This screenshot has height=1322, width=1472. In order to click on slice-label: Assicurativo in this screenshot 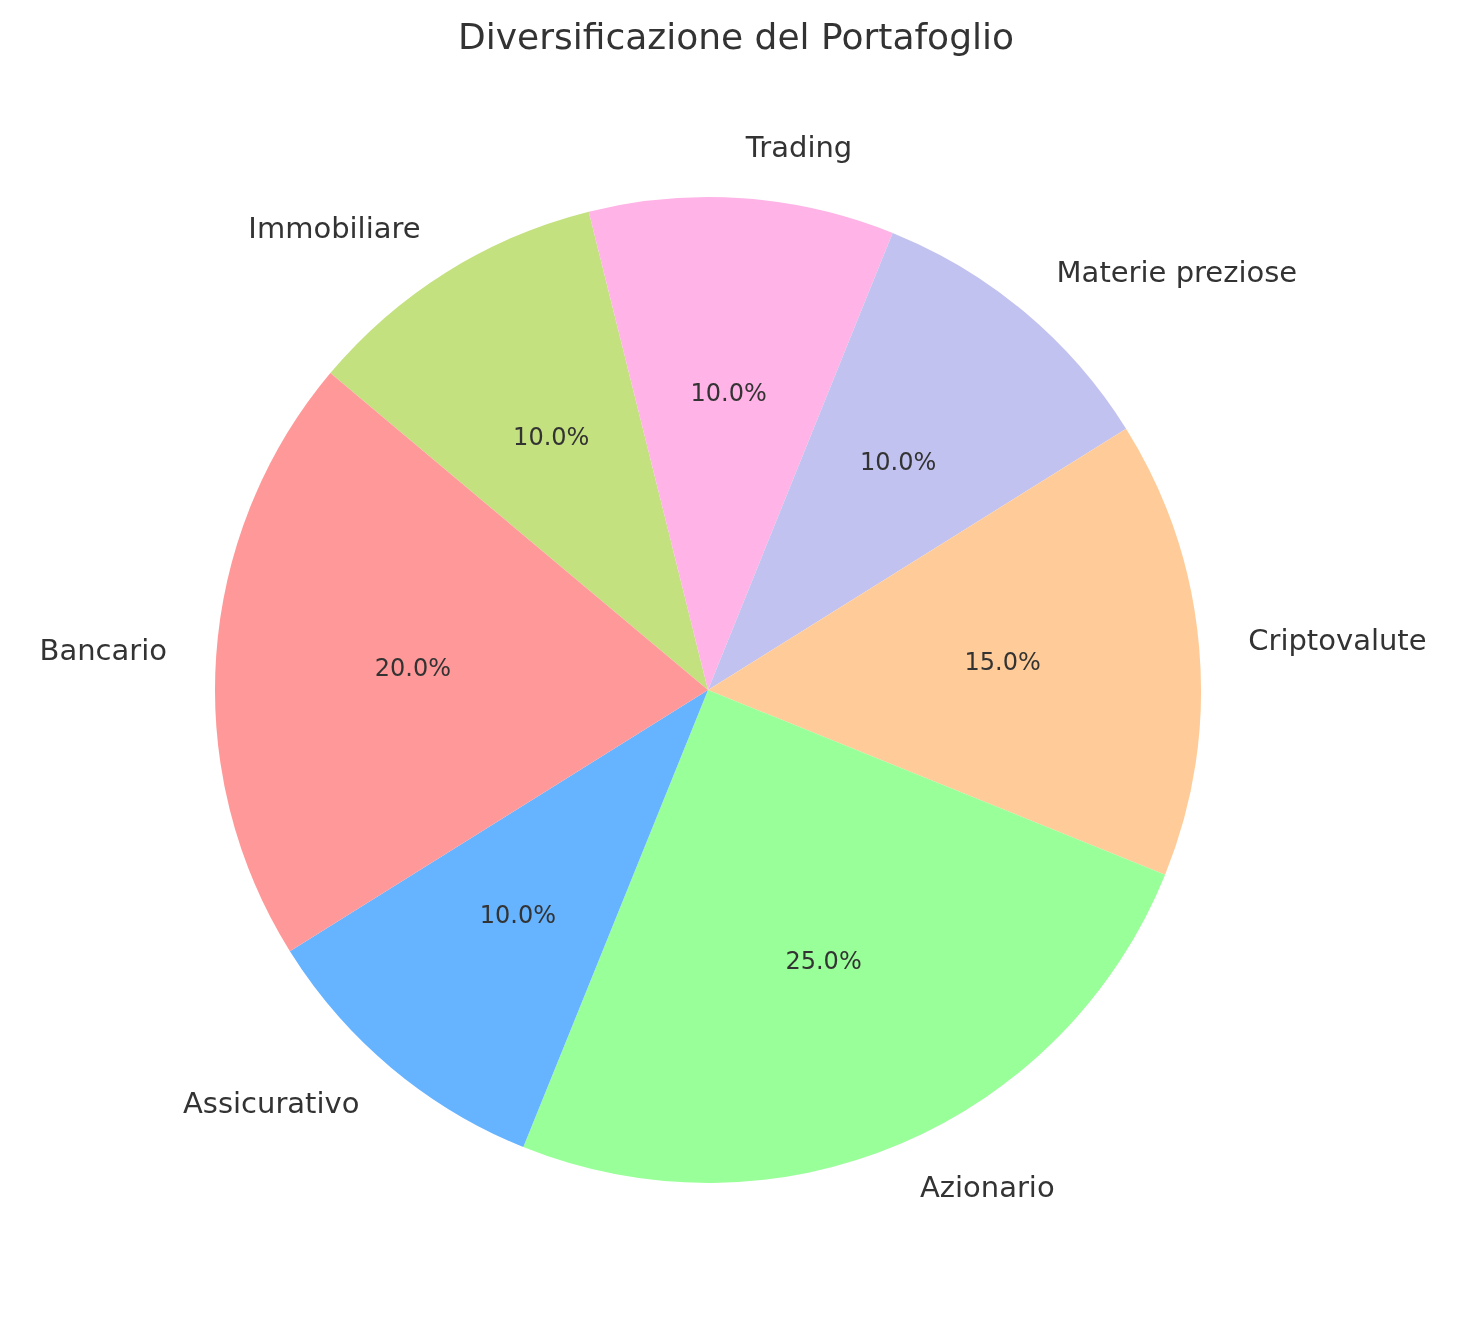, I will do `click(271, 1102)`.